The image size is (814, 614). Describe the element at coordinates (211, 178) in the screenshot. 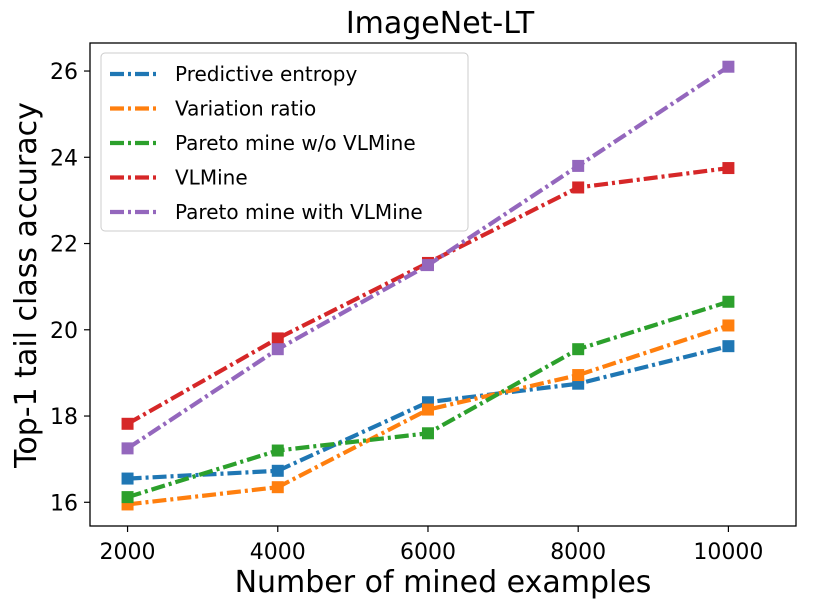

I see `legend-label: VLMine` at that location.